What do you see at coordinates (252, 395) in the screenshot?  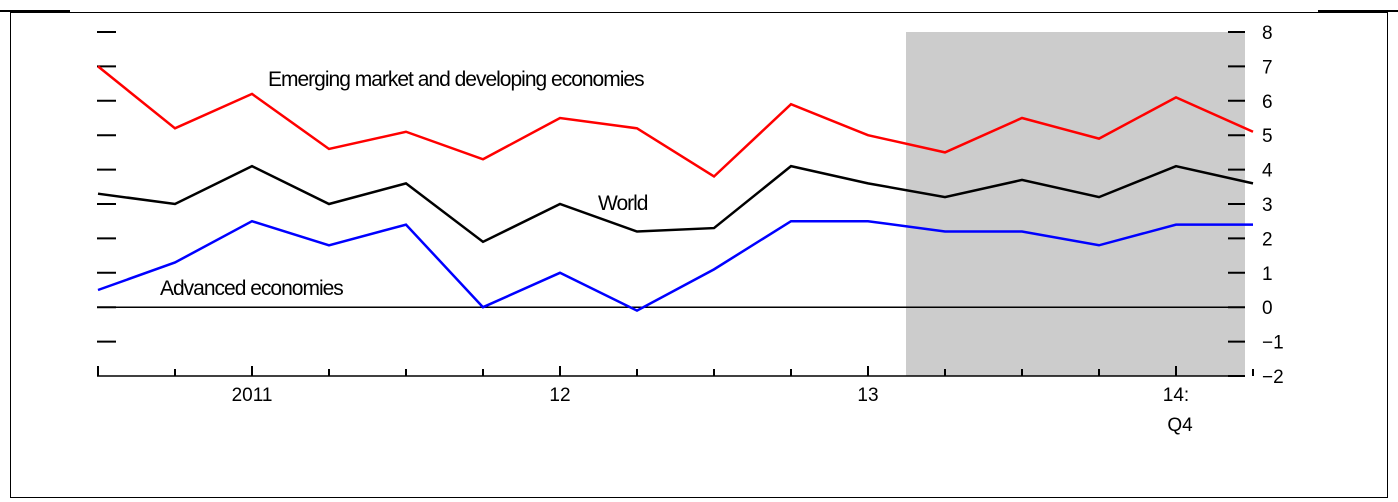 I see `x-tick-label: 2011` at bounding box center [252, 395].